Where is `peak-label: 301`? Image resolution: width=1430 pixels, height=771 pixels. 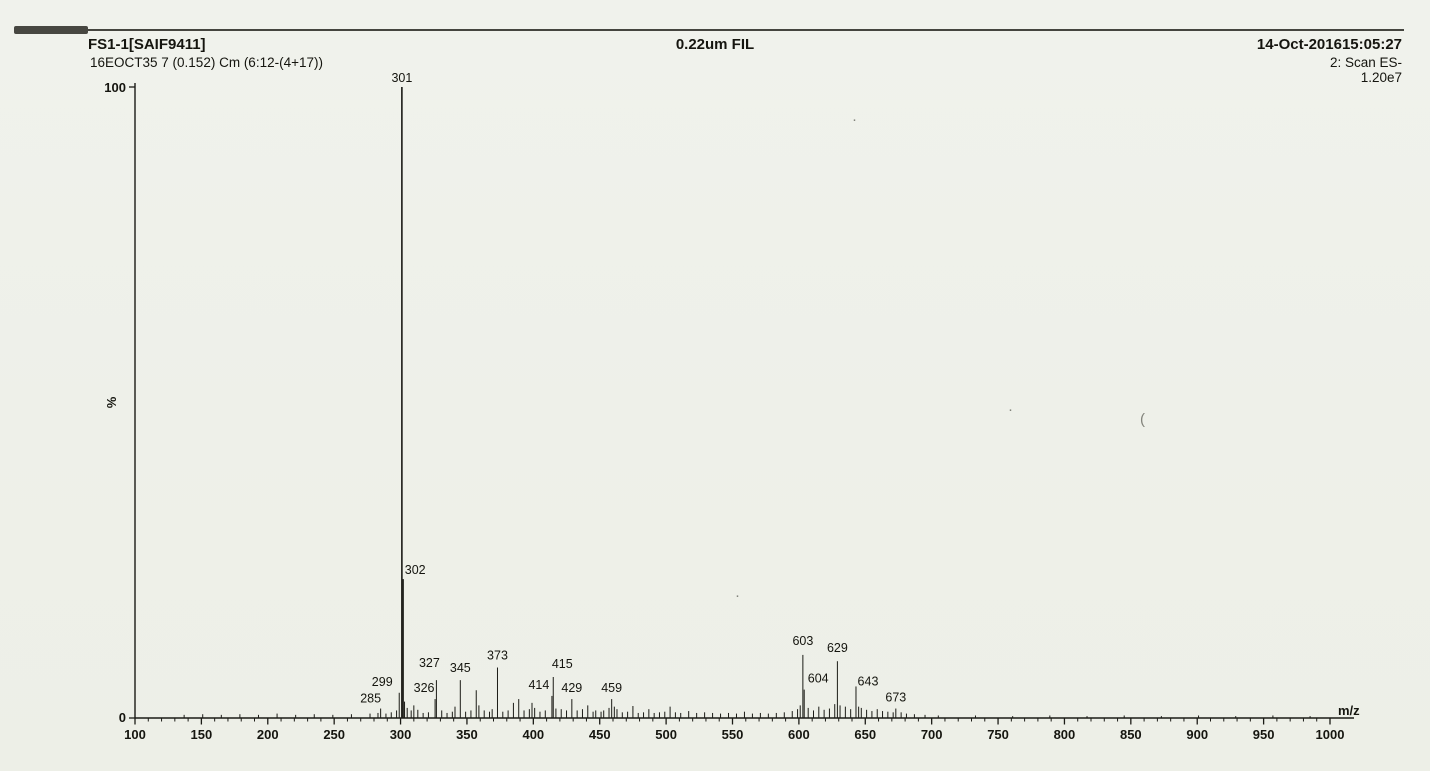 peak-label: 301 is located at coordinates (401, 78).